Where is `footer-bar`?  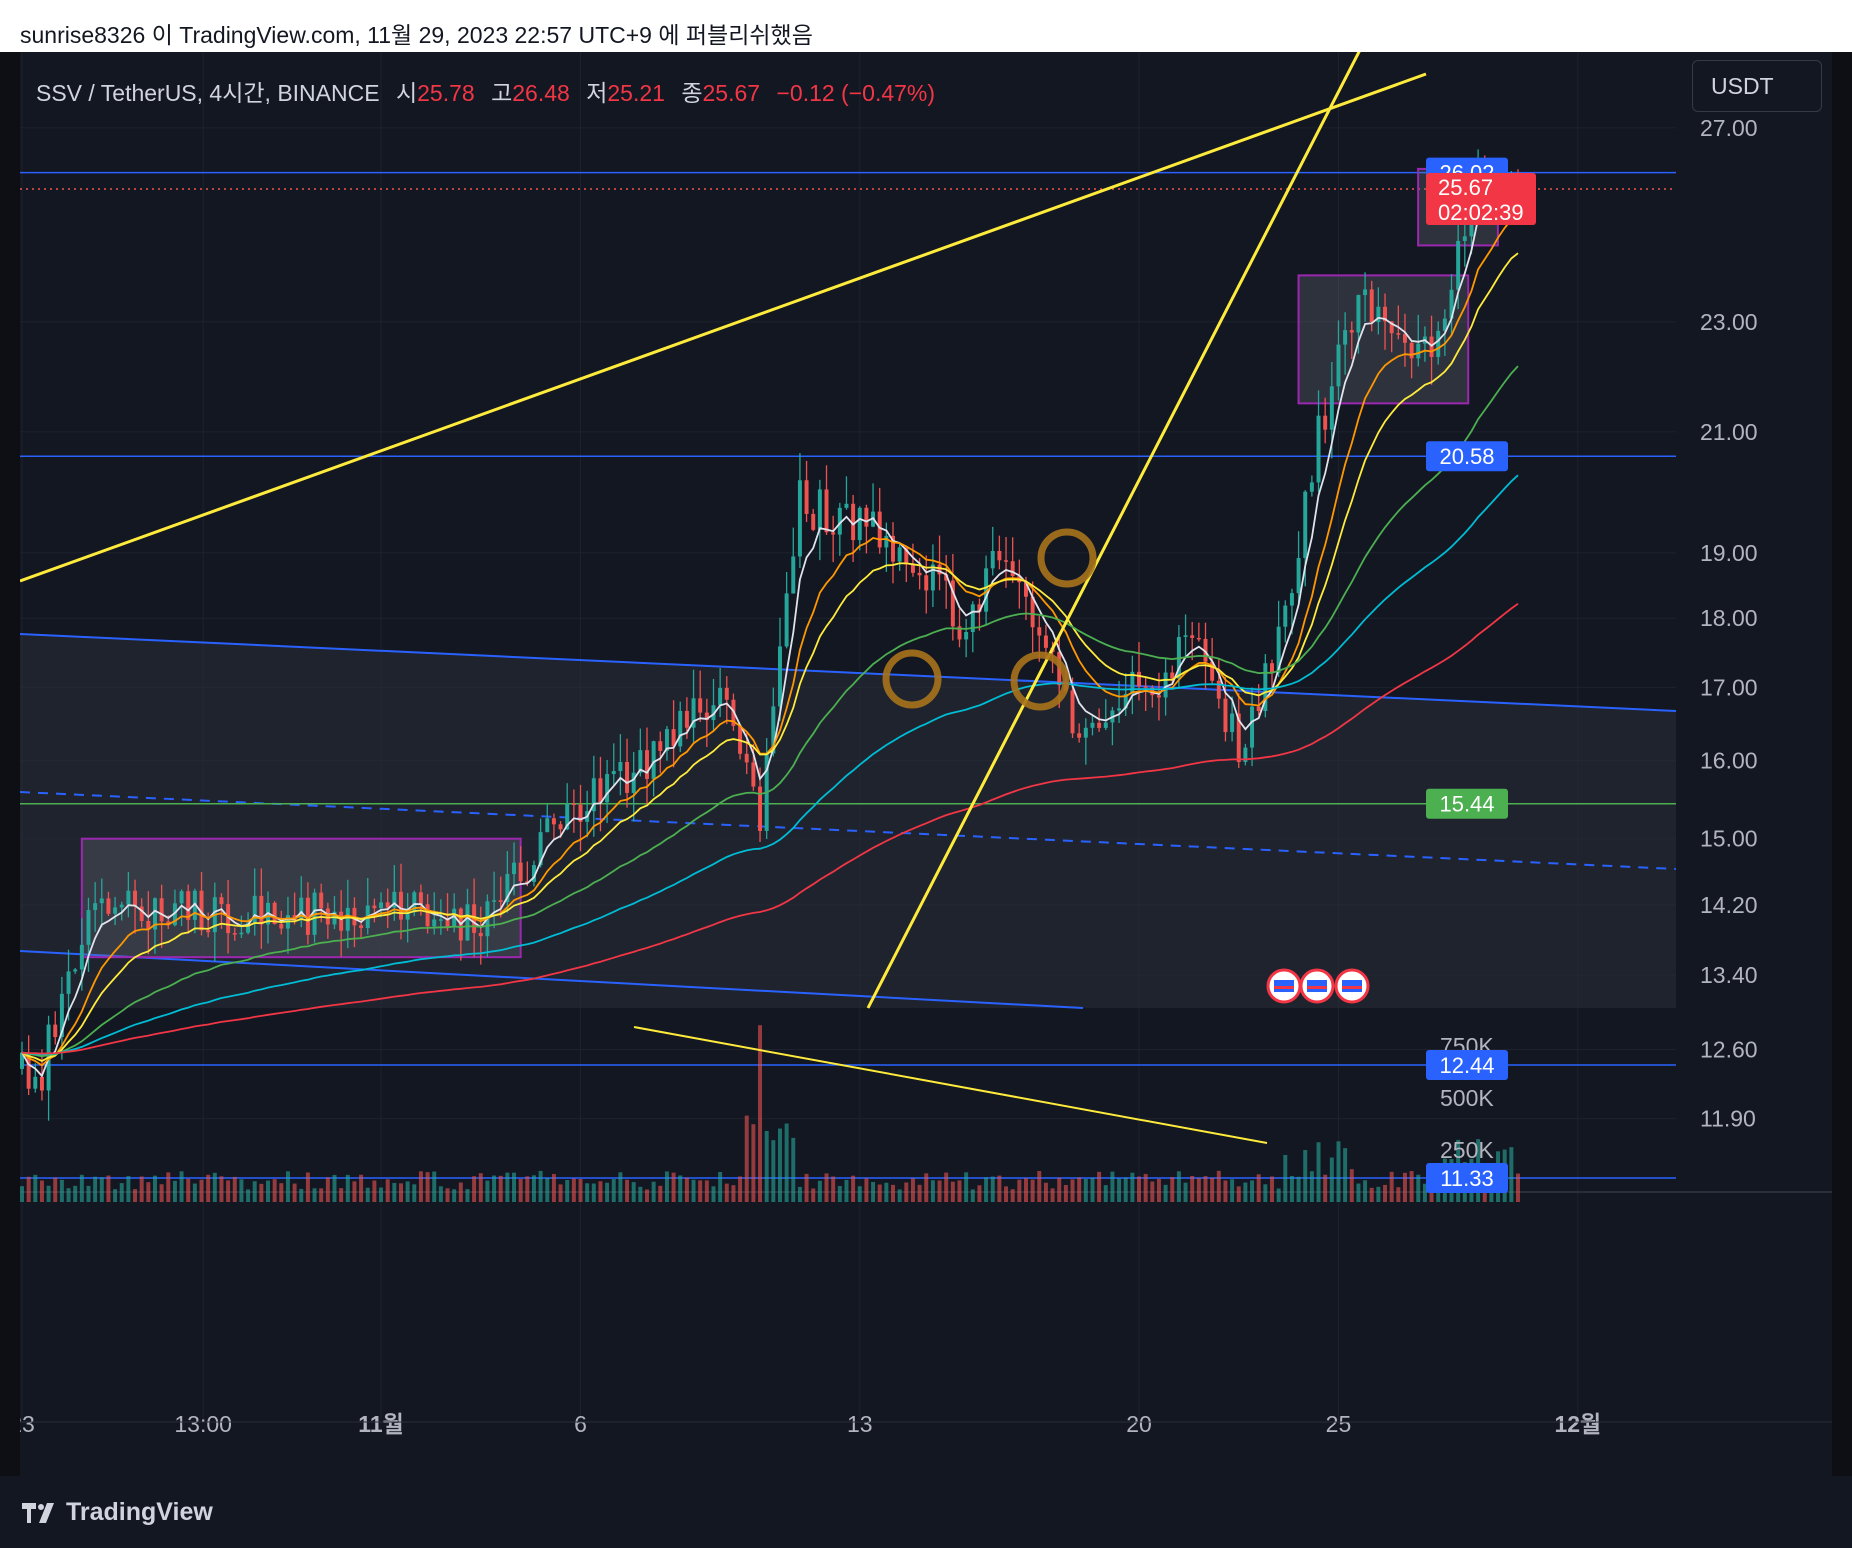
footer-bar is located at coordinates (926, 1512).